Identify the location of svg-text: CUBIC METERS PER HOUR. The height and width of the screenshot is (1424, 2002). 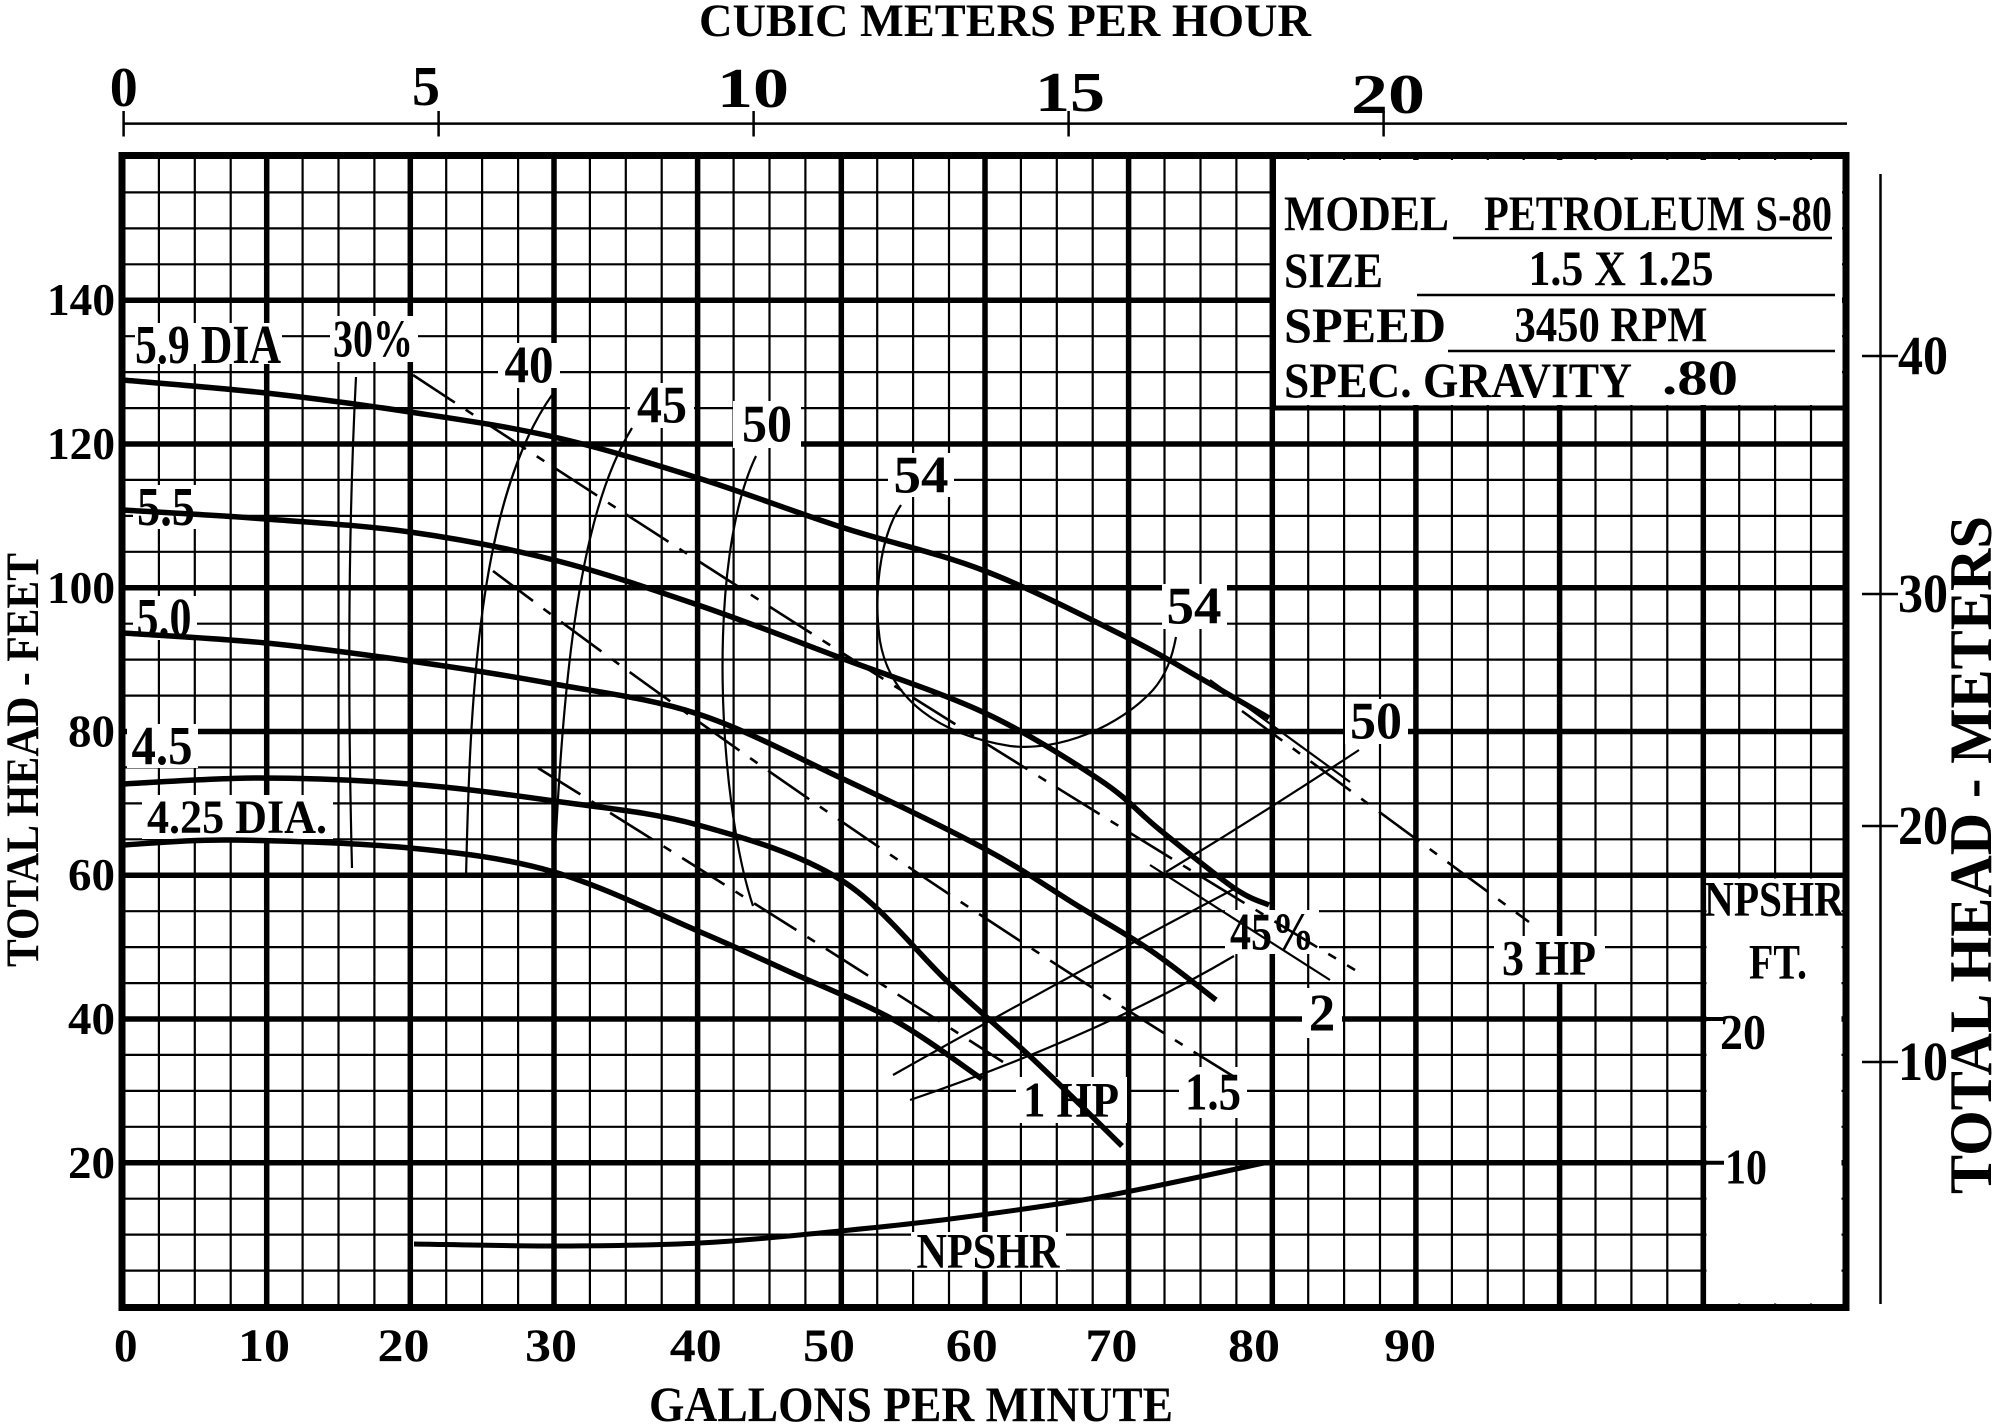
(1005, 23).